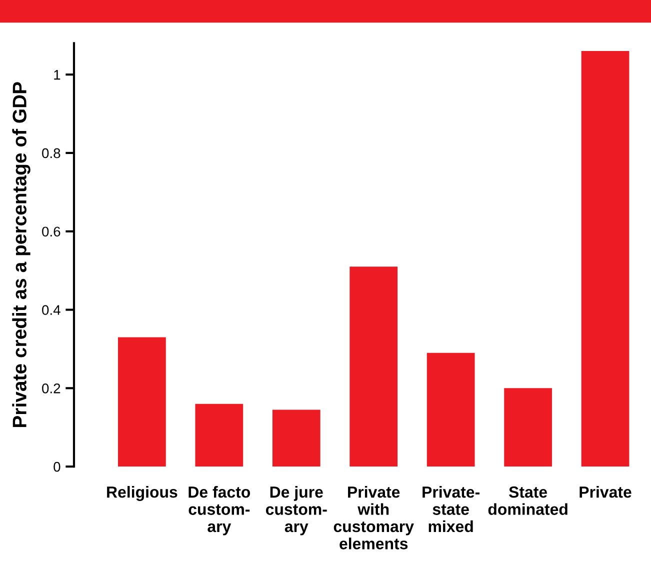 The height and width of the screenshot is (576, 651). Describe the element at coordinates (374, 518) in the screenshot. I see `x-tick-label: Private with customary elements` at that location.